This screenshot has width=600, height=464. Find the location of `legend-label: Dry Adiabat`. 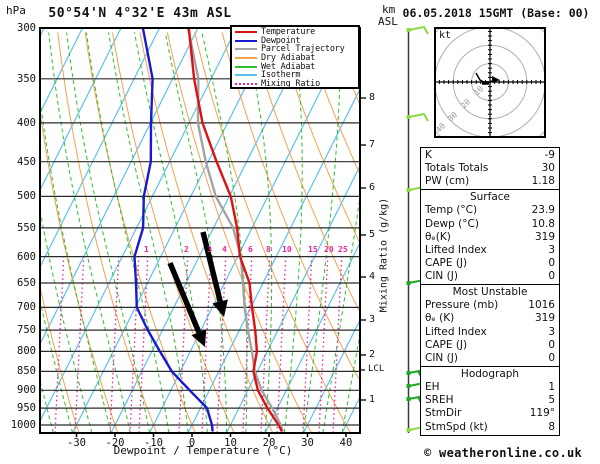

legend-label: Dry Adiabat is located at coordinates (288, 58).